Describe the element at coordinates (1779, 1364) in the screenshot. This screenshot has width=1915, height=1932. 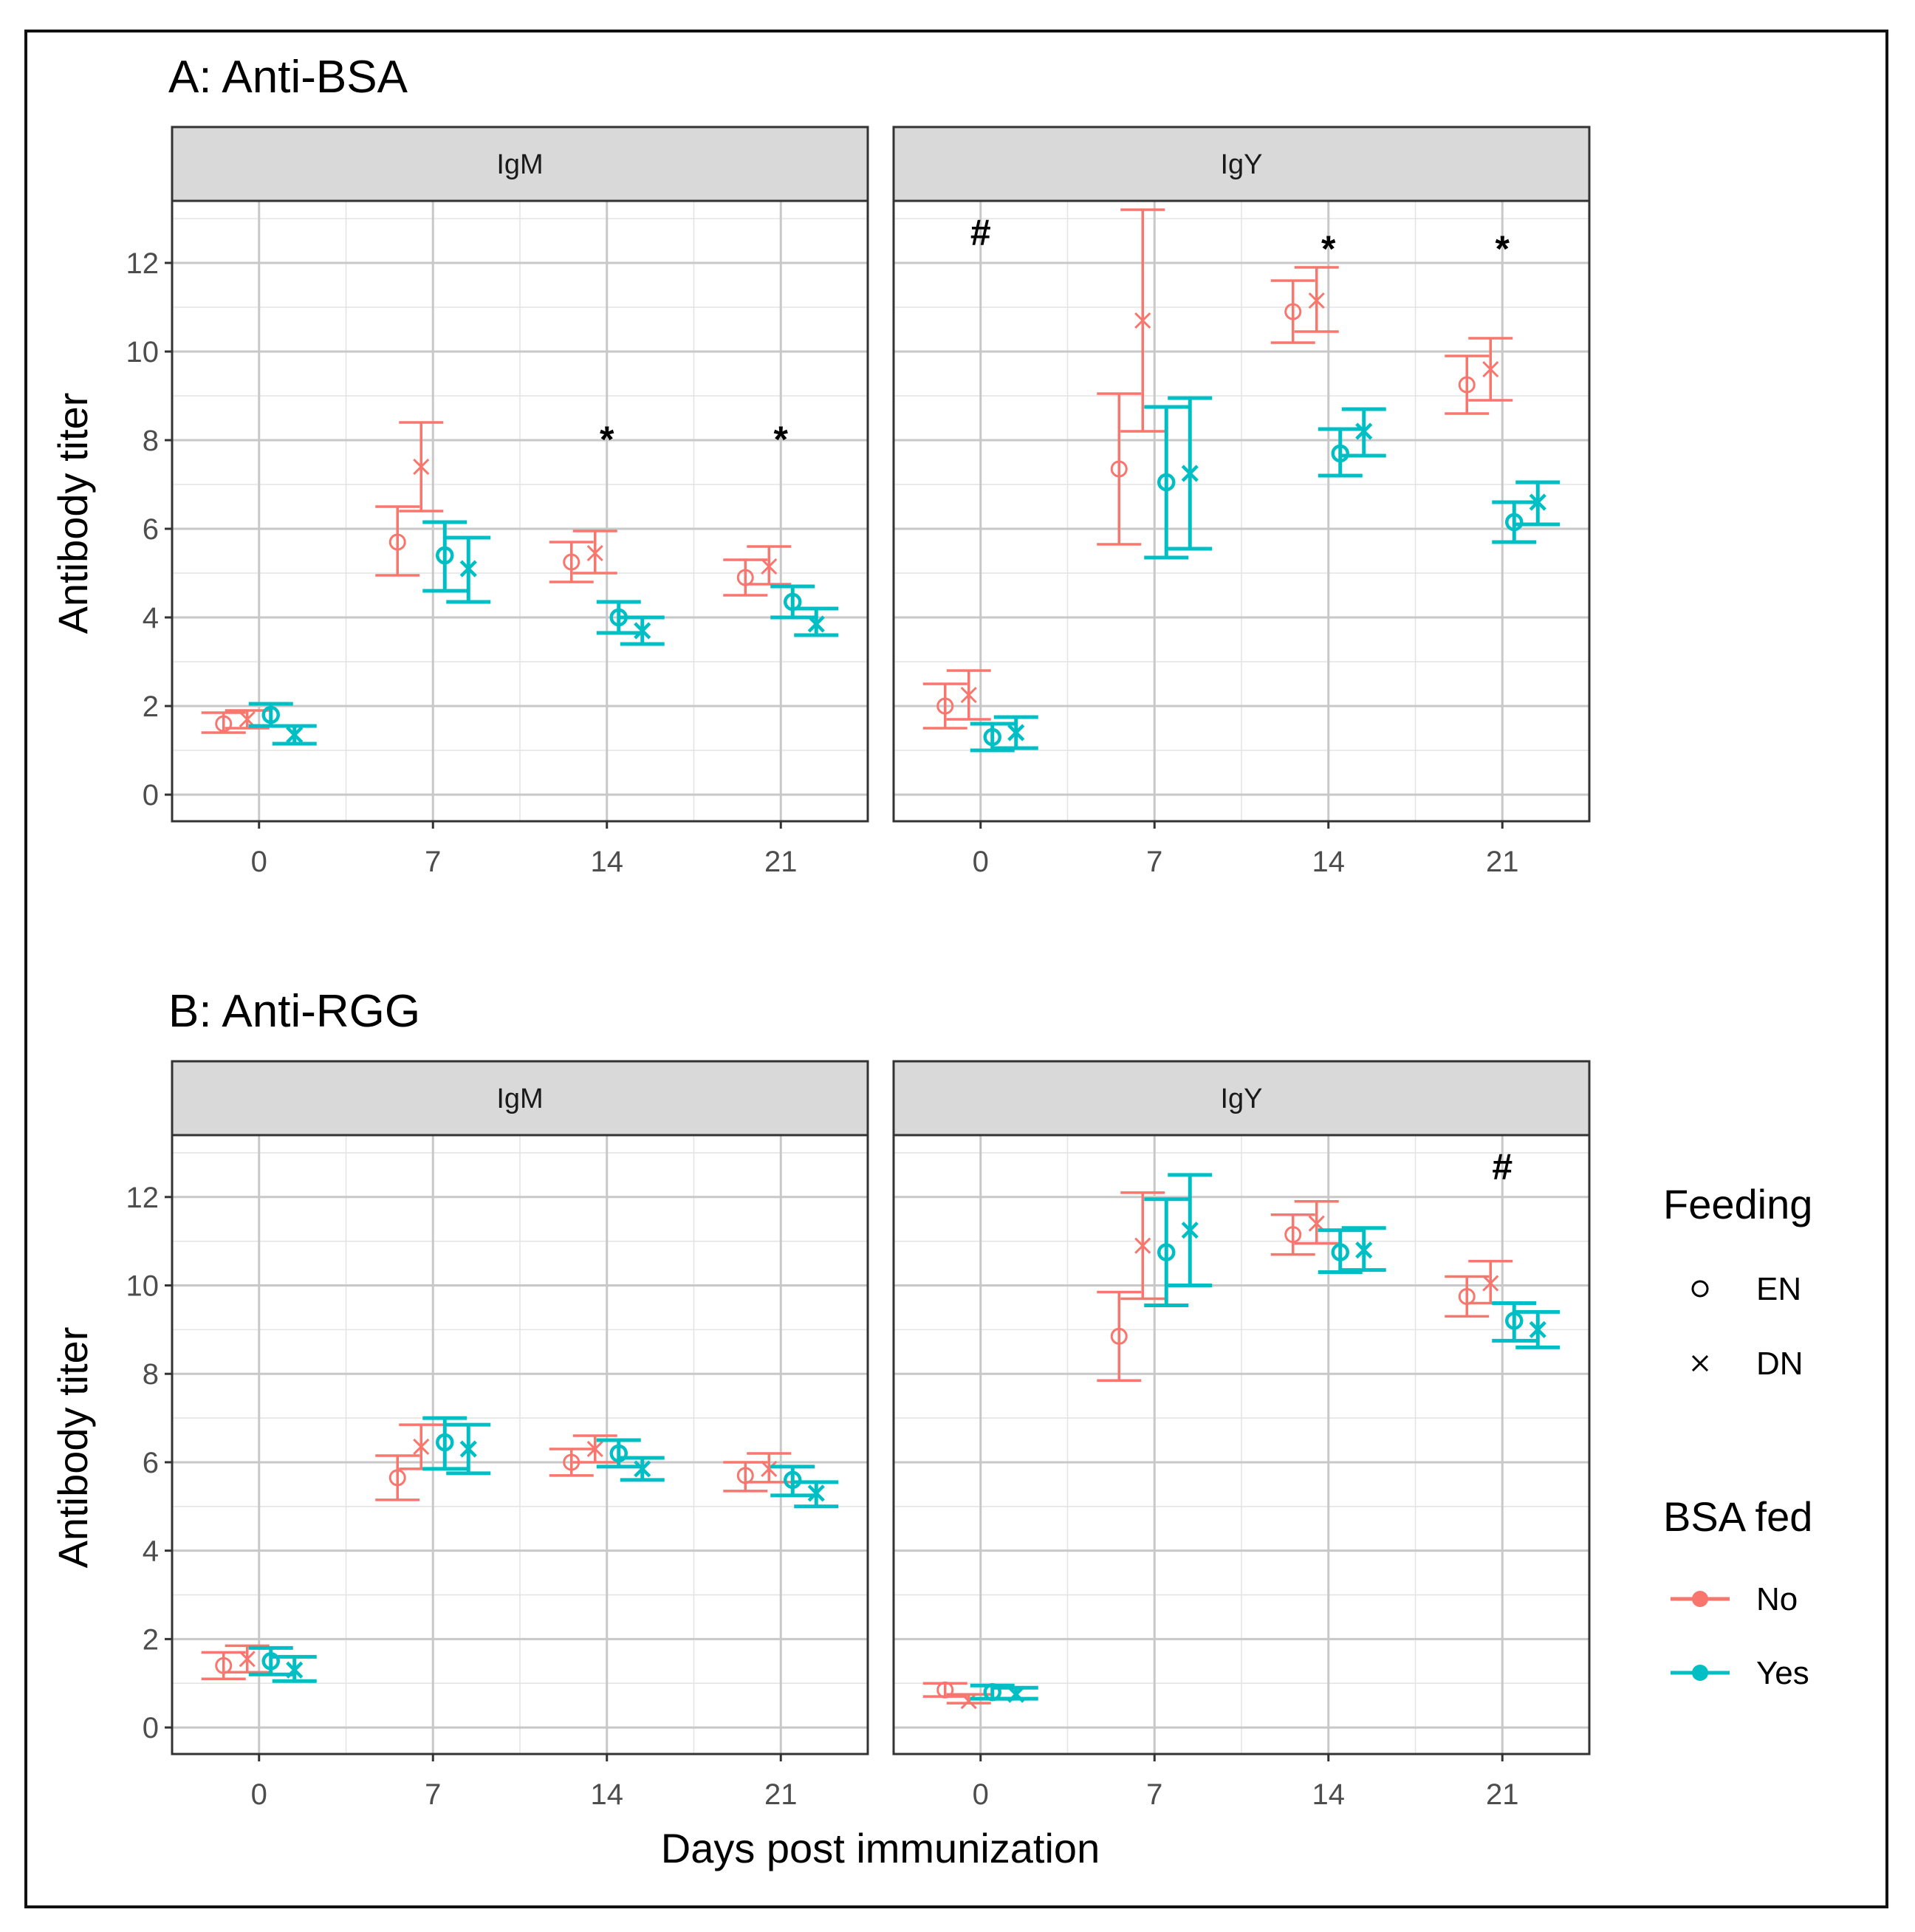
I see `legend-feeding-dn-label: DN` at that location.